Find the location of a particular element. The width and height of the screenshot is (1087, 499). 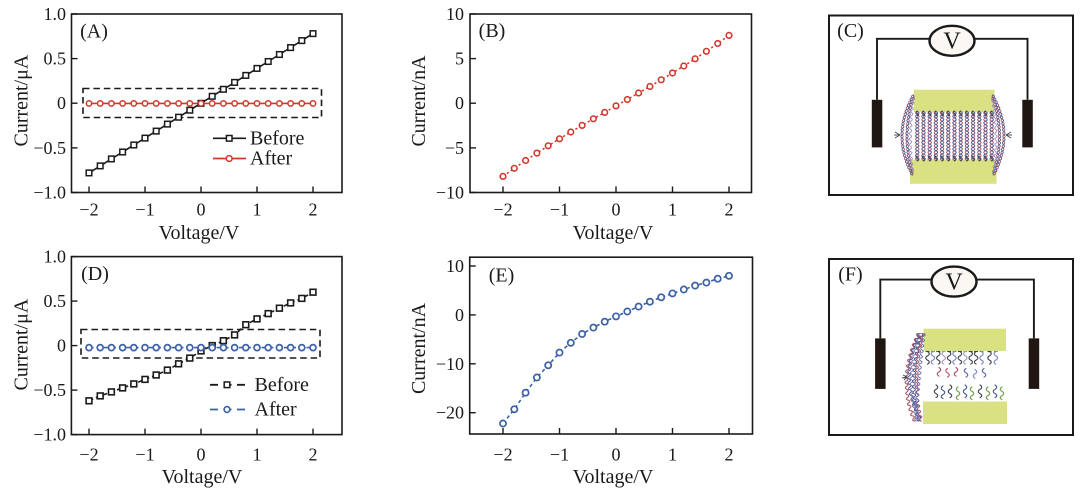

svg-text: −20 is located at coordinates (450, 413).